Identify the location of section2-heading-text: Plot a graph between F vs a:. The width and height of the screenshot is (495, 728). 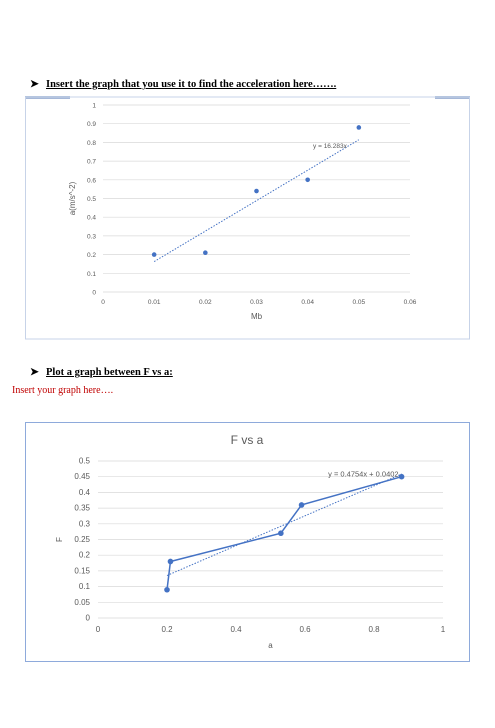
(109, 372).